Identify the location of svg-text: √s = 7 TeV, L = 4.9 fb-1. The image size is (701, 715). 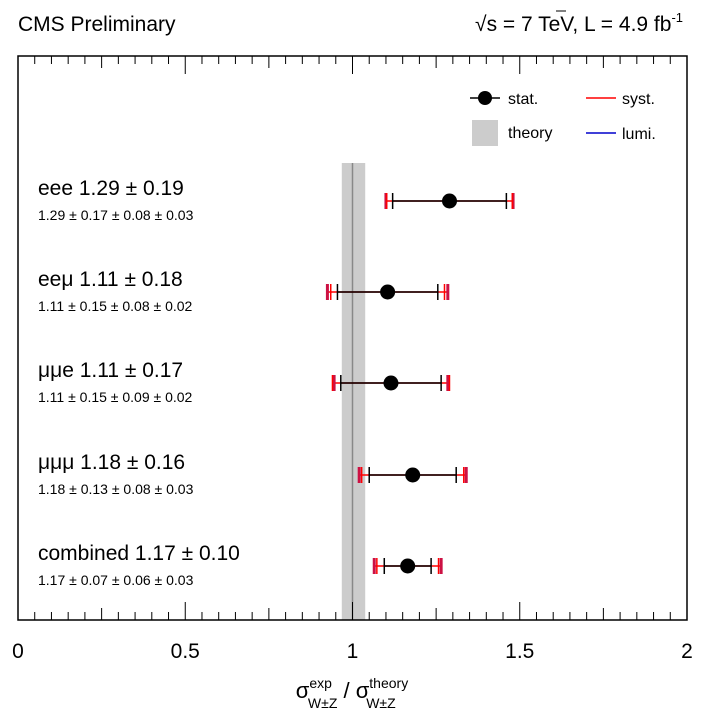
(579, 23).